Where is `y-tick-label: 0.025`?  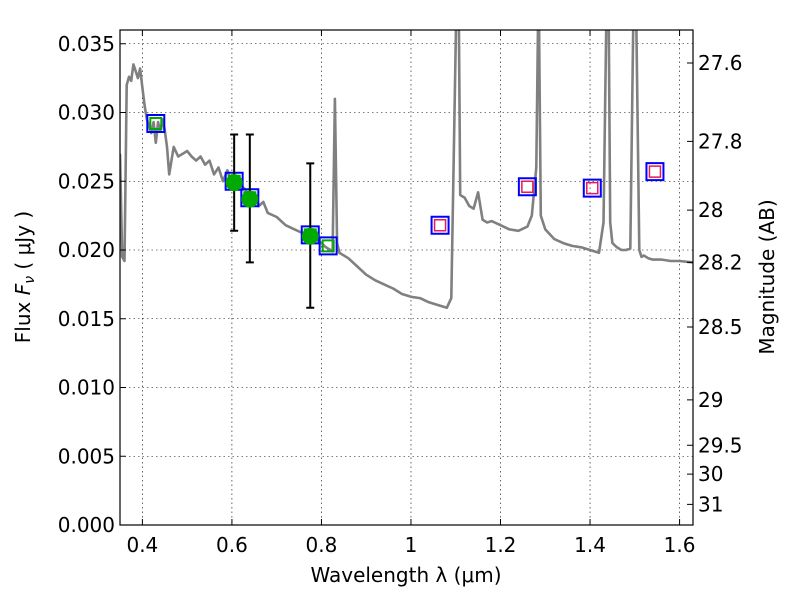
y-tick-label: 0.025 is located at coordinates (86, 181).